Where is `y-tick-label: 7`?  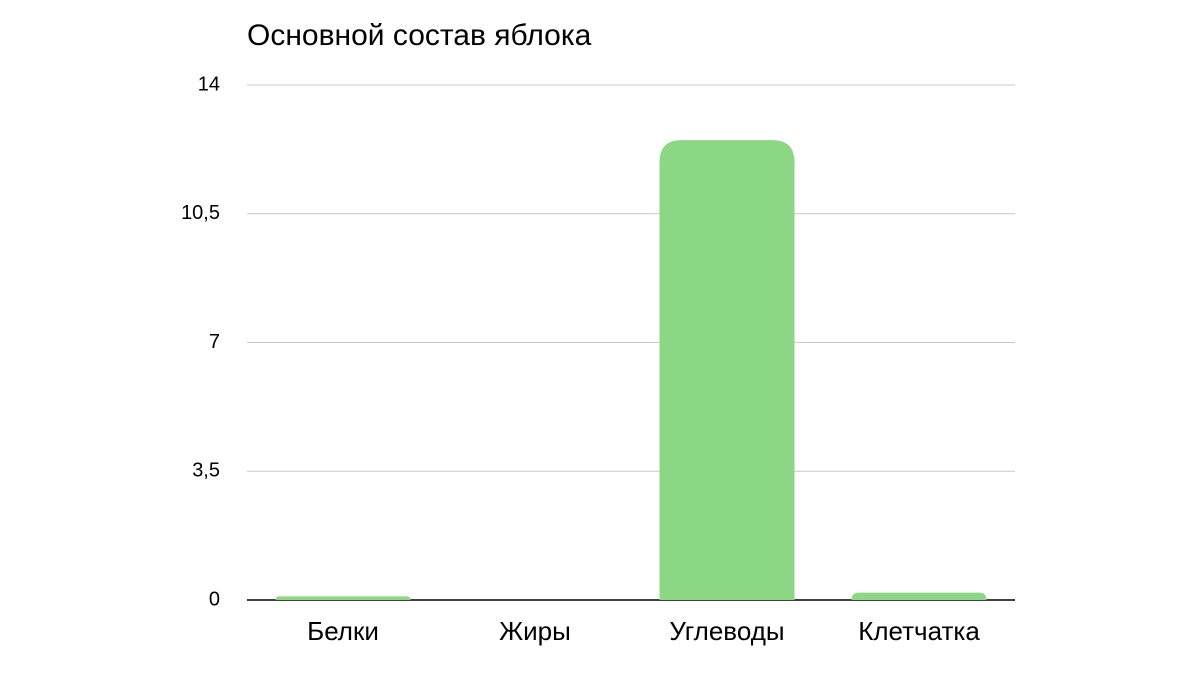
y-tick-label: 7 is located at coordinates (214, 342).